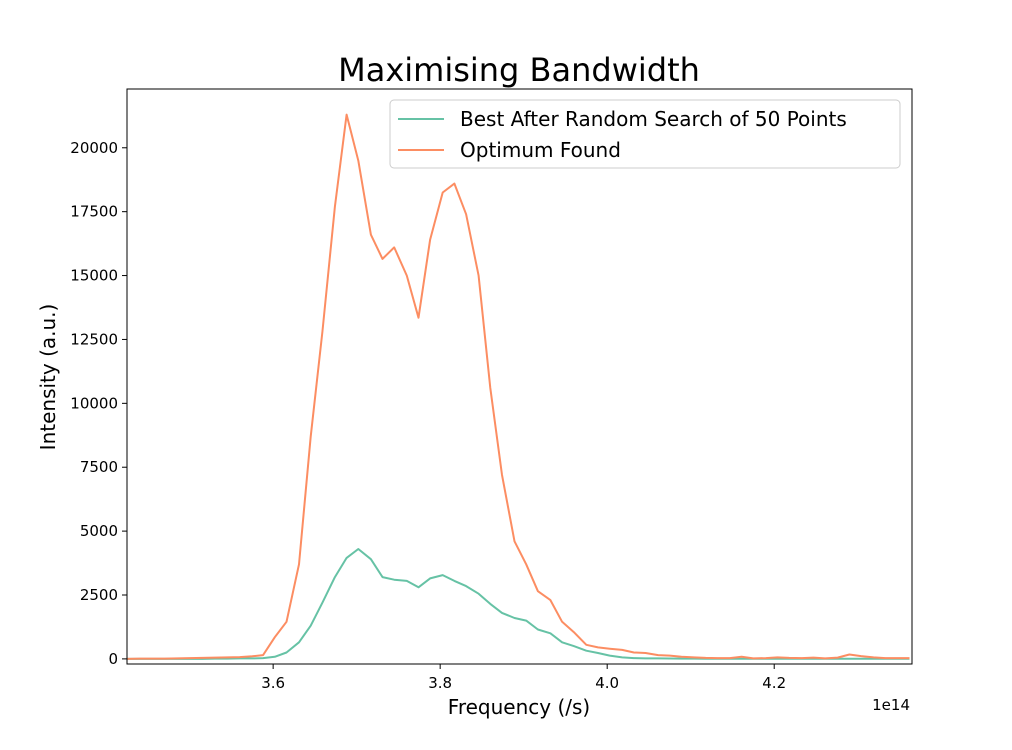 The image size is (1012, 750). Describe the element at coordinates (653, 119) in the screenshot. I see `legend-label-1: Best After Random Search of 50 Points` at that location.